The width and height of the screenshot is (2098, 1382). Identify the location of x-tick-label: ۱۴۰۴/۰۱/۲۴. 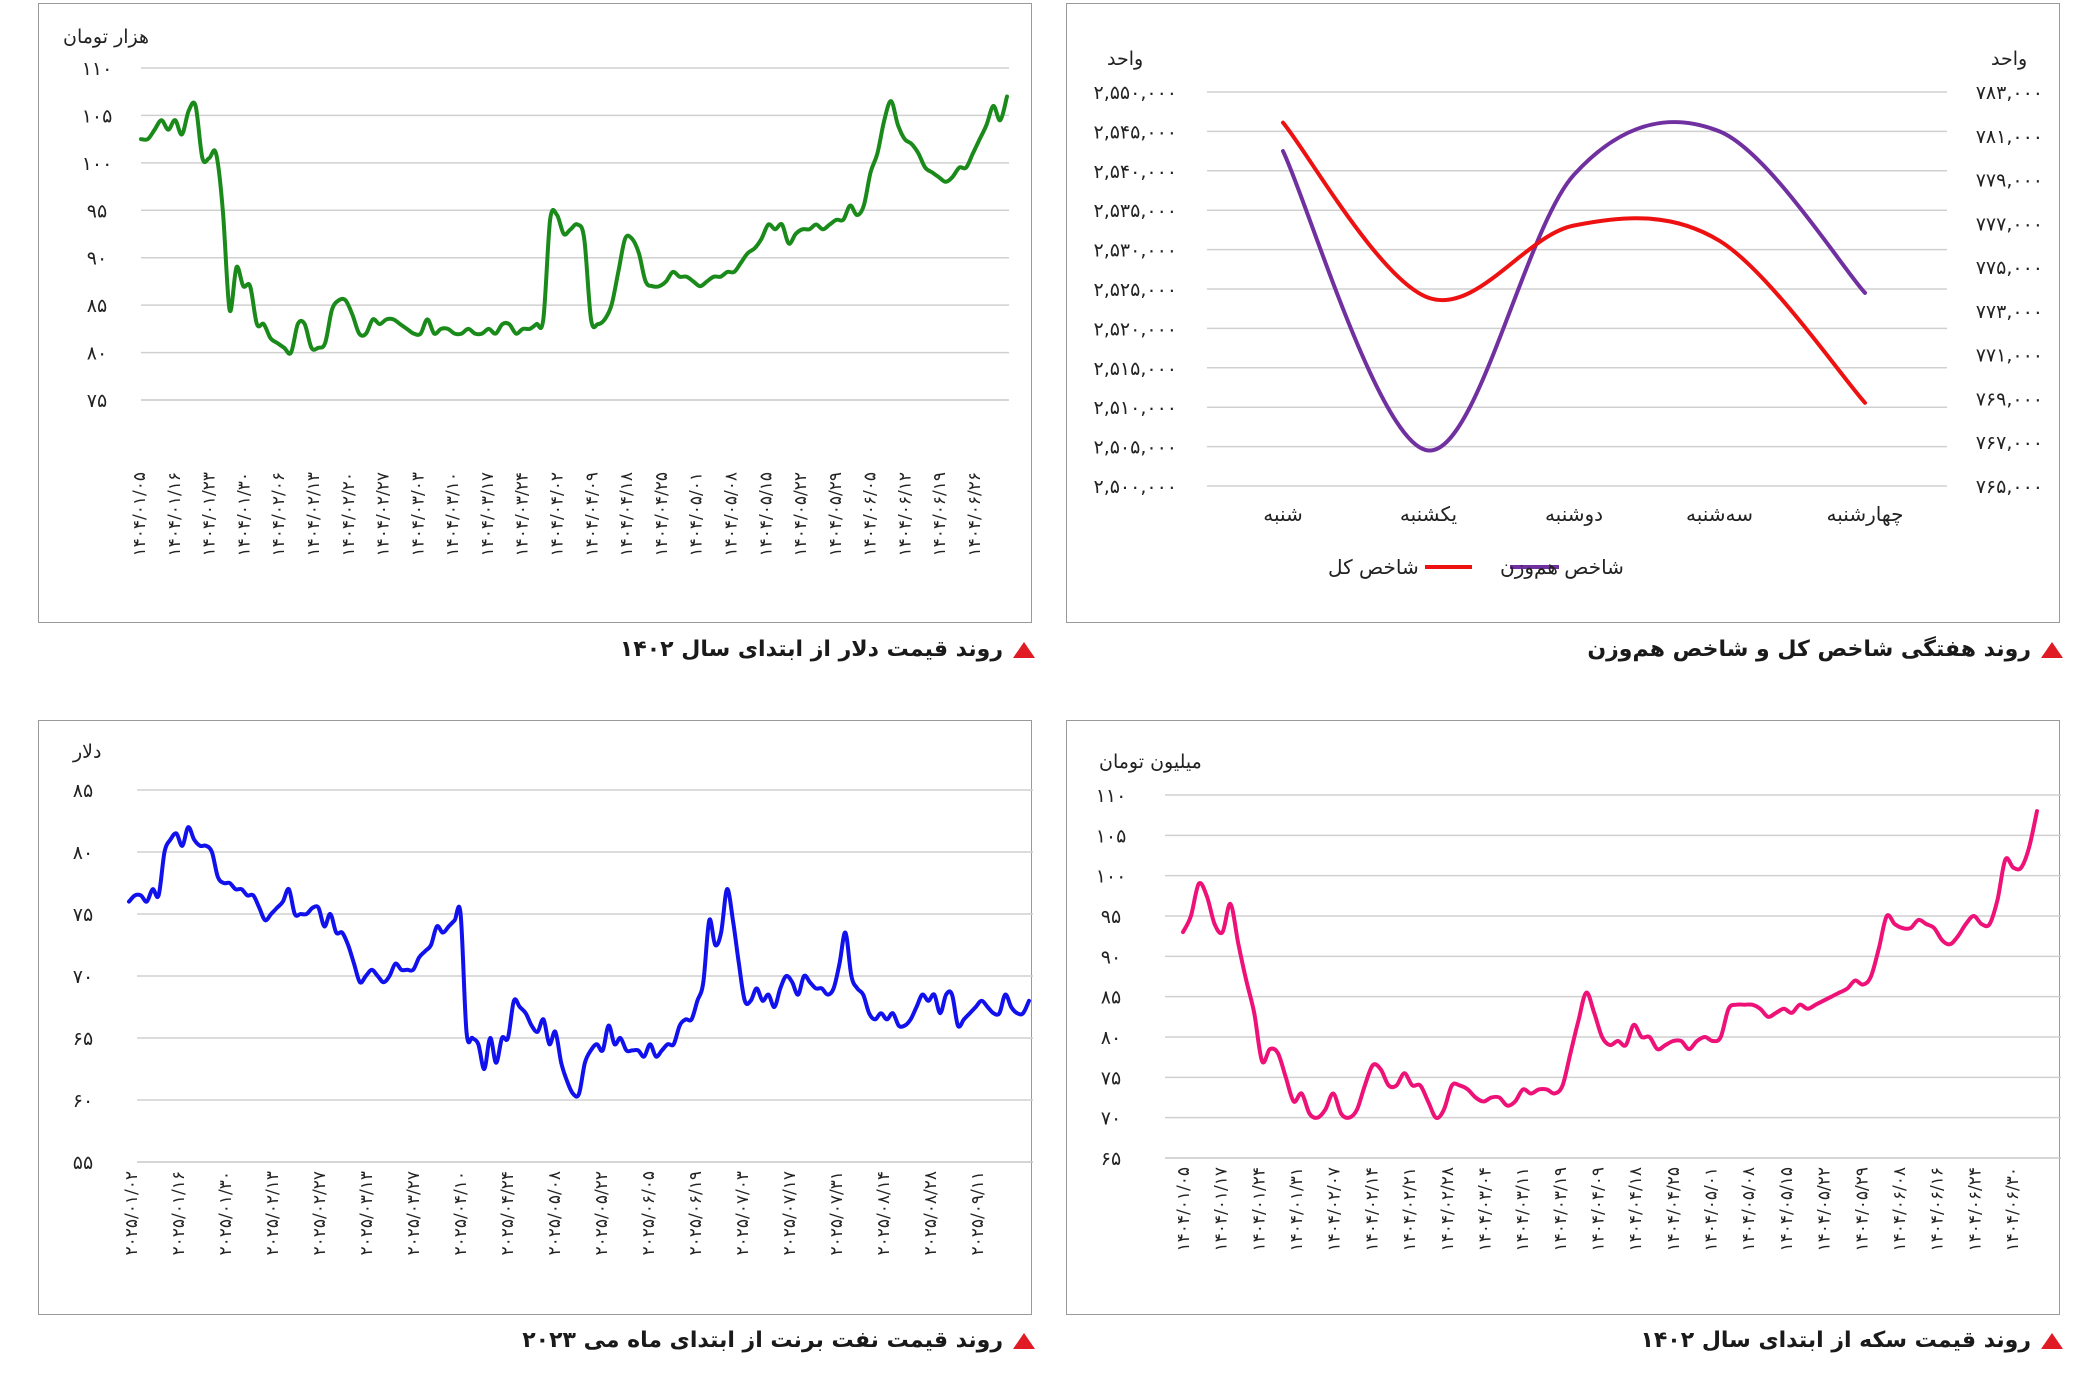
(1259, 1209).